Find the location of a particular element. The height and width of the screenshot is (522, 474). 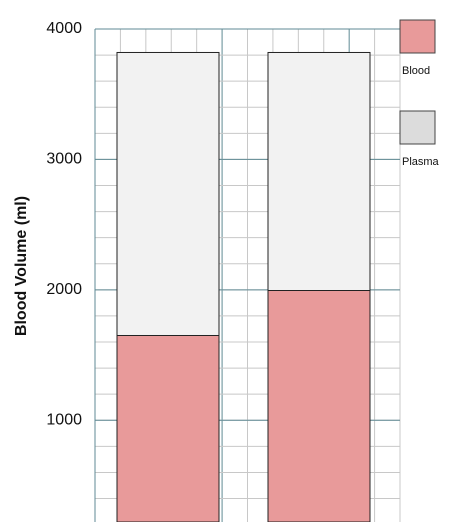

y-axis-title: Blood Volume (ml) is located at coordinates (21, 266).